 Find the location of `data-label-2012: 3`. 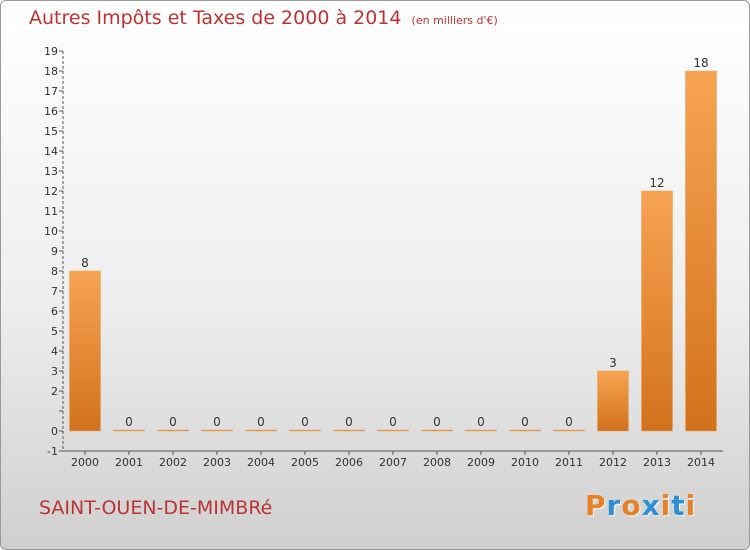

data-label-2012: 3 is located at coordinates (613, 363).